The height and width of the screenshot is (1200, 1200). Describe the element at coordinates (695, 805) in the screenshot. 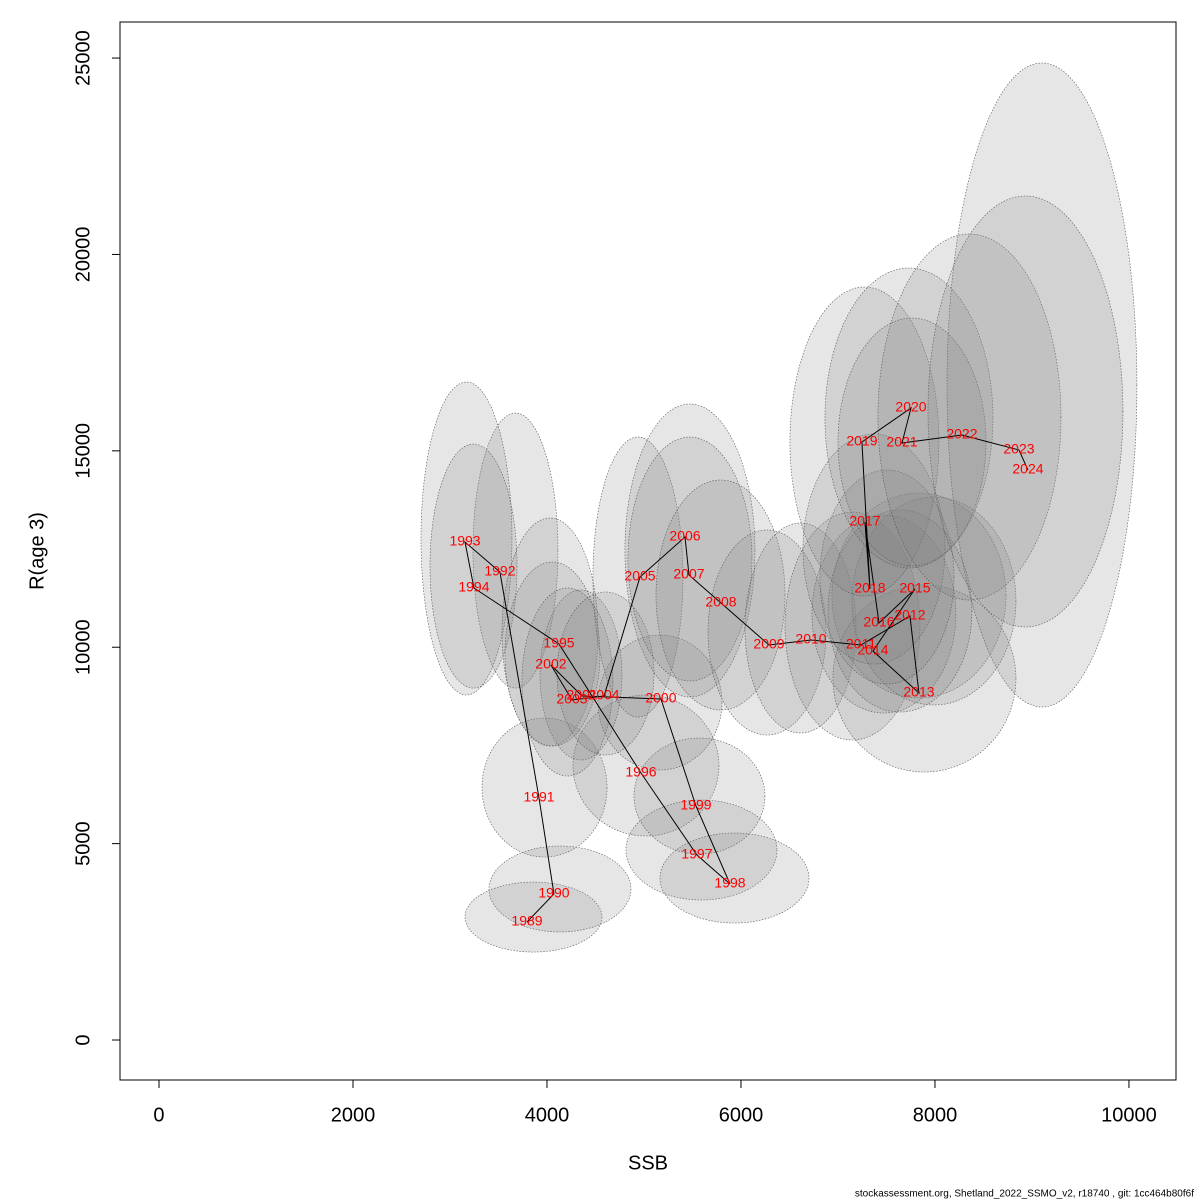

I see `point-label: 1999` at that location.